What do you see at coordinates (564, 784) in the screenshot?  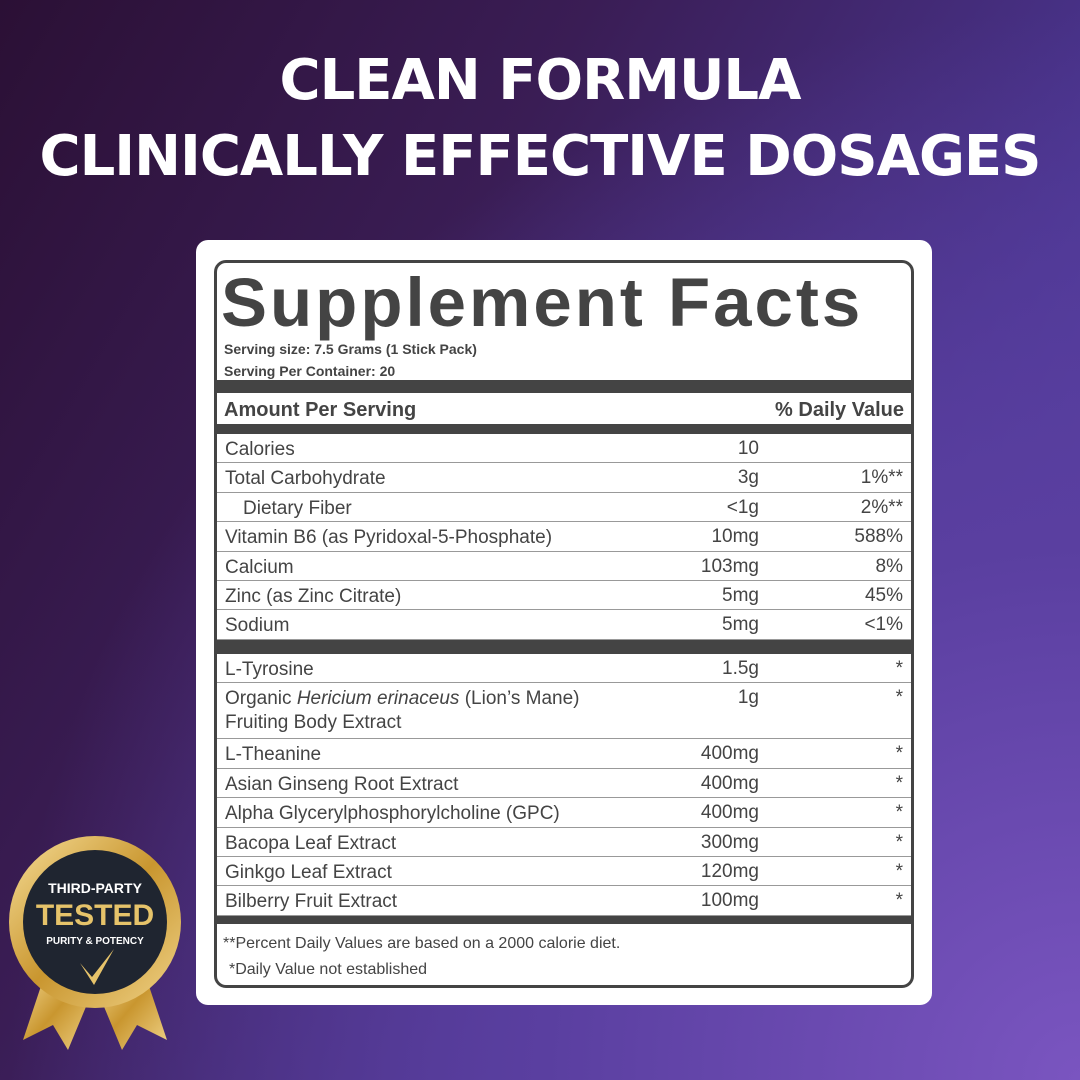 I see `table-row: Asian Ginseng Root Extract 400mg *` at bounding box center [564, 784].